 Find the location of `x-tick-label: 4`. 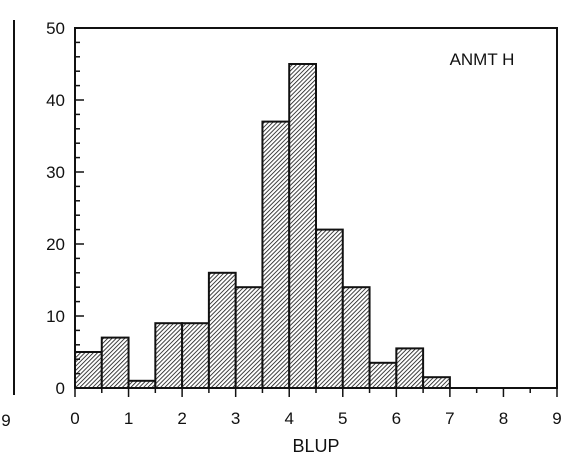

x-tick-label: 4 is located at coordinates (288, 418).